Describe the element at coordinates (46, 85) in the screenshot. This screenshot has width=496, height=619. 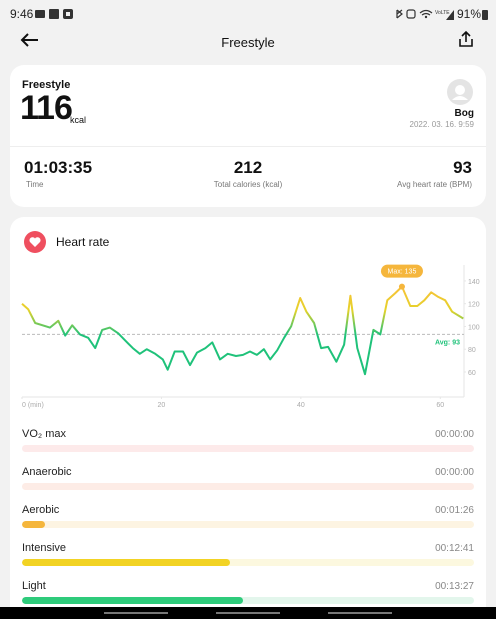
I see `workout-label: Freestyle` at that location.